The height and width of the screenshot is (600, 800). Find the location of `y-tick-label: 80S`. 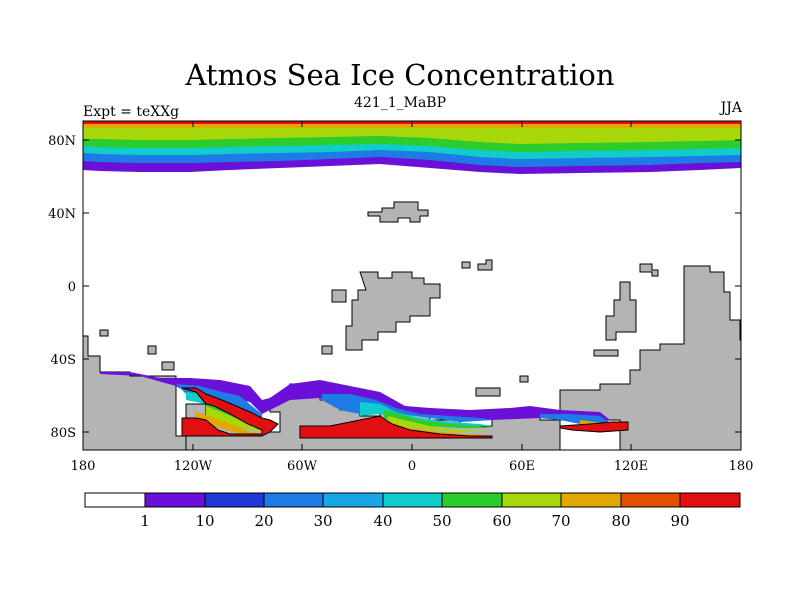

y-tick-label: 80S is located at coordinates (63, 433).